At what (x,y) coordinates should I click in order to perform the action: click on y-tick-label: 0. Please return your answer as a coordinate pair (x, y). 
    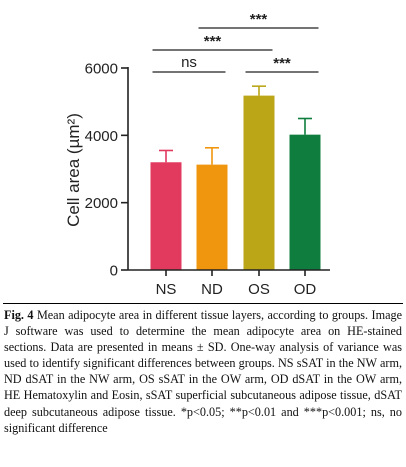
    Looking at the image, I should click on (114, 271).